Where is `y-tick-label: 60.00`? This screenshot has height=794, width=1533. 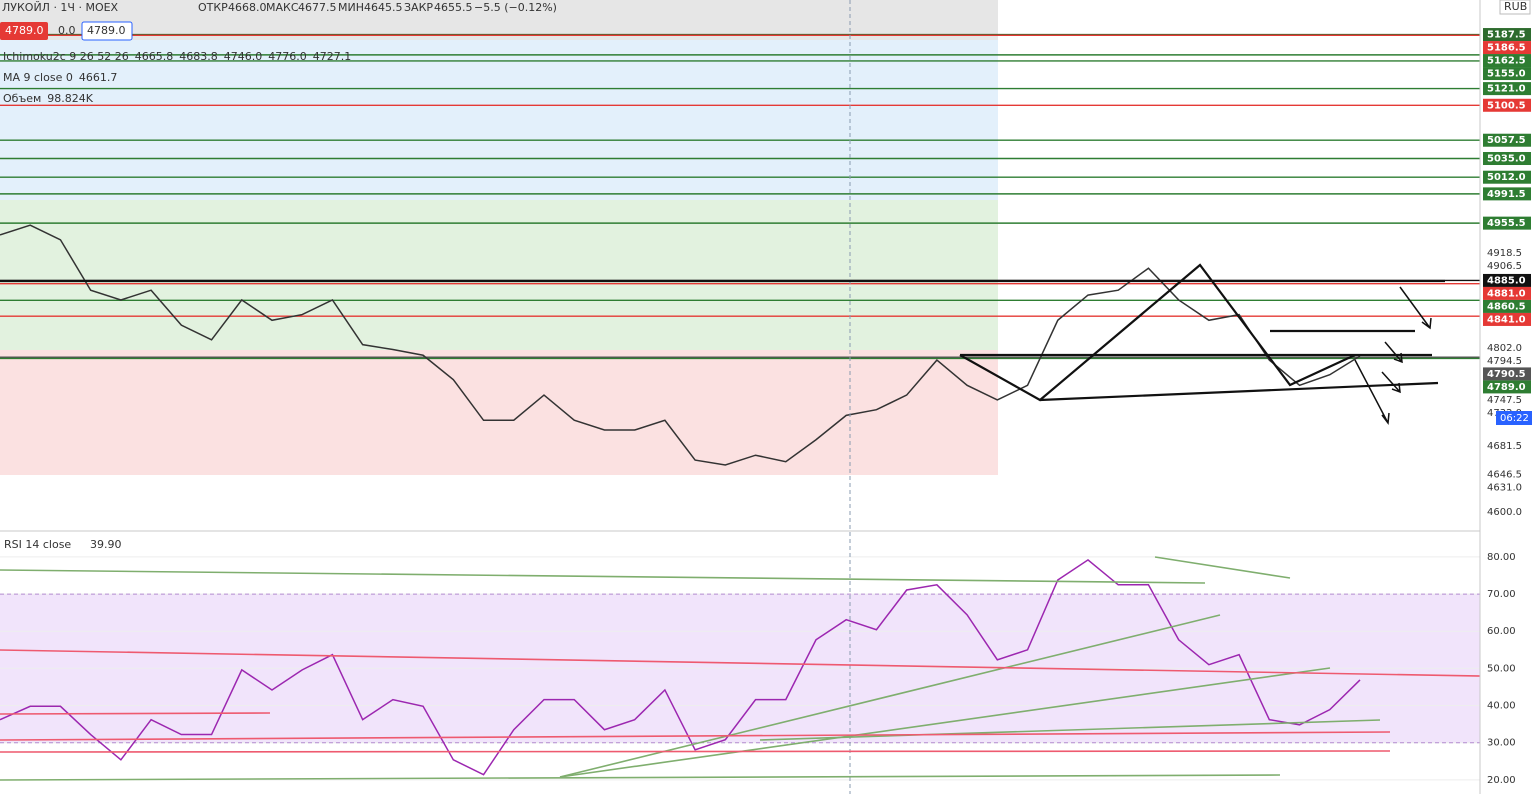
y-tick-label: 60.00 is located at coordinates (1501, 631).